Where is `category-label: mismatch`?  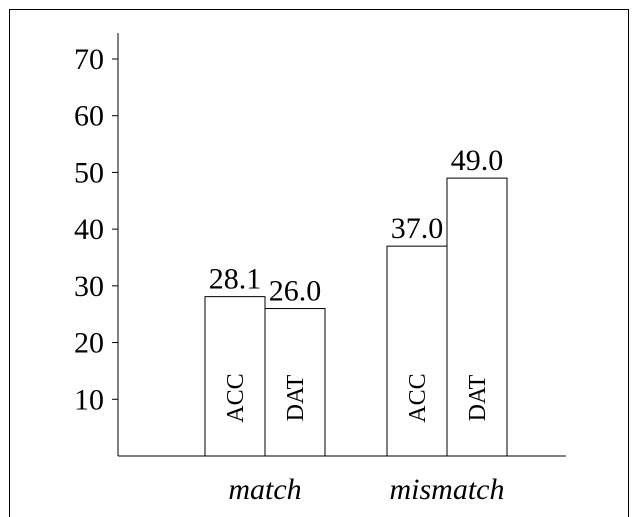
category-label: mismatch is located at coordinates (447, 489).